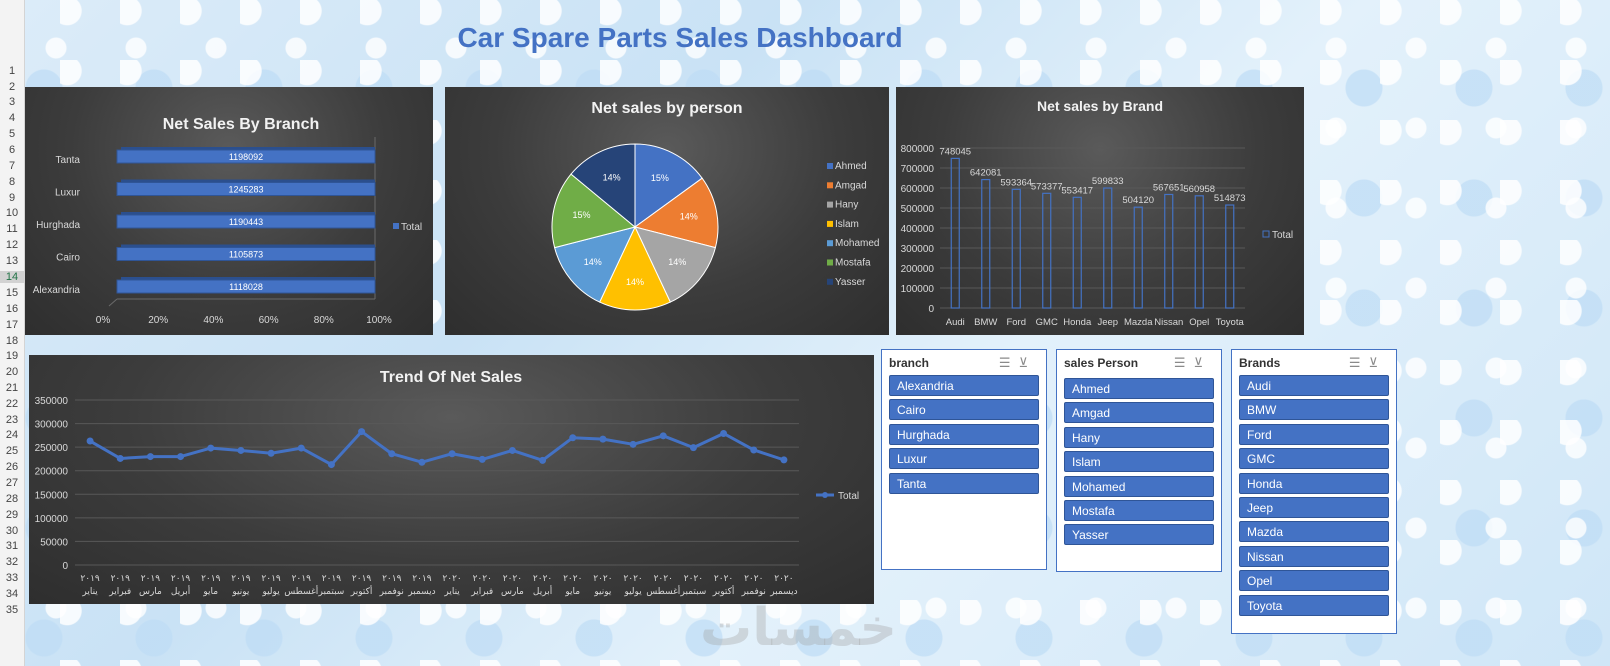 Image resolution: width=1610 pixels, height=666 pixels. I want to click on slicer-item: Opel, so click(1314, 581).